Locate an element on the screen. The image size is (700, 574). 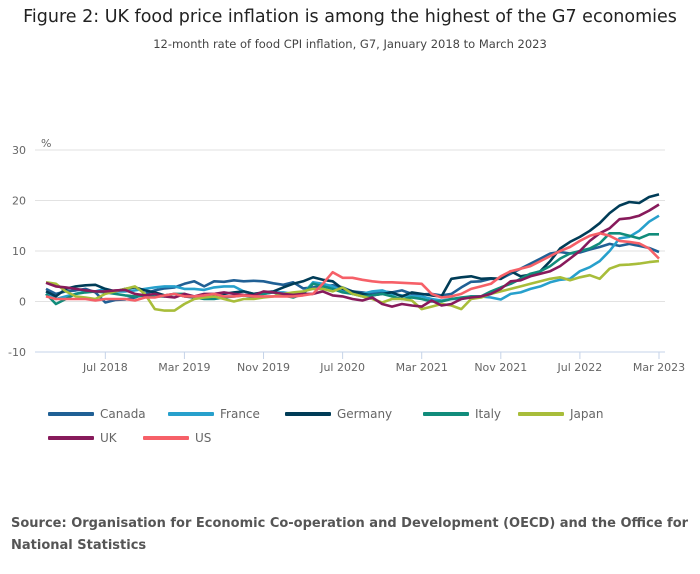
y-tick-label: 0 is located at coordinates (22, 302).